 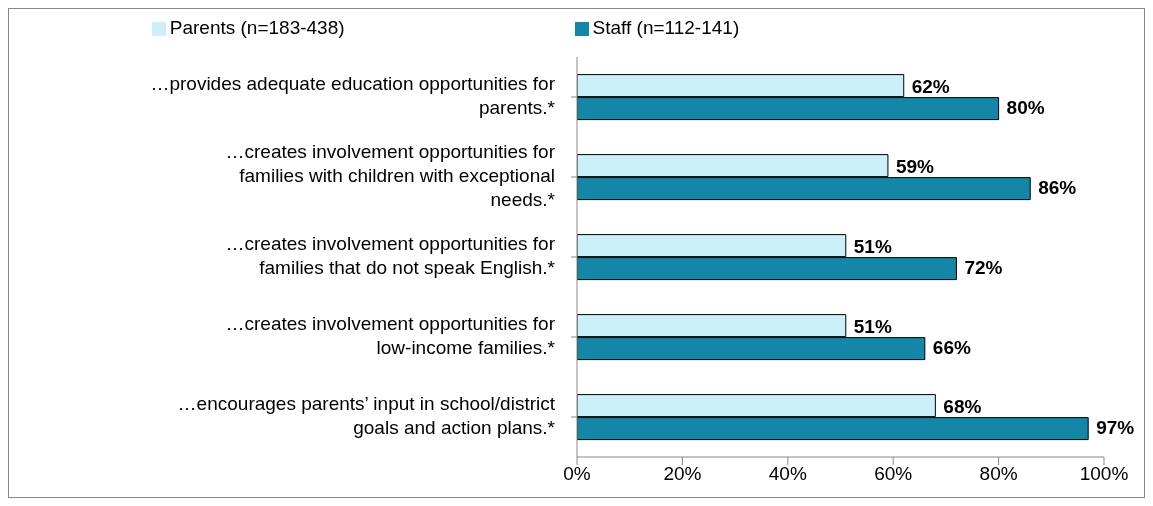 I want to click on legend-label: Staff (n=112-141), so click(x=666, y=27).